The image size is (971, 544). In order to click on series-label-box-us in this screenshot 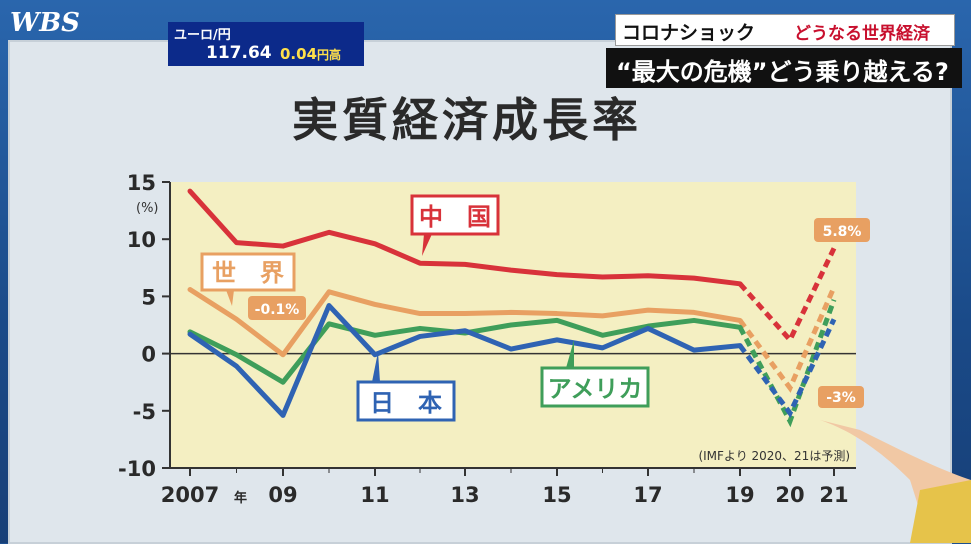, I will do `click(595, 387)`.